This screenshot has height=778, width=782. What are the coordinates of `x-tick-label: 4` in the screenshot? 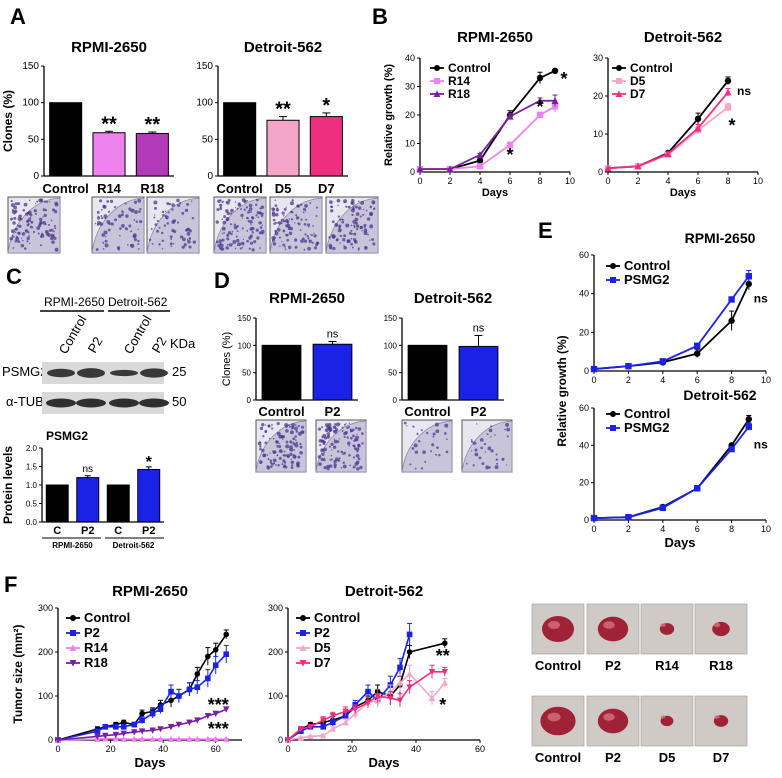 It's located at (667, 181).